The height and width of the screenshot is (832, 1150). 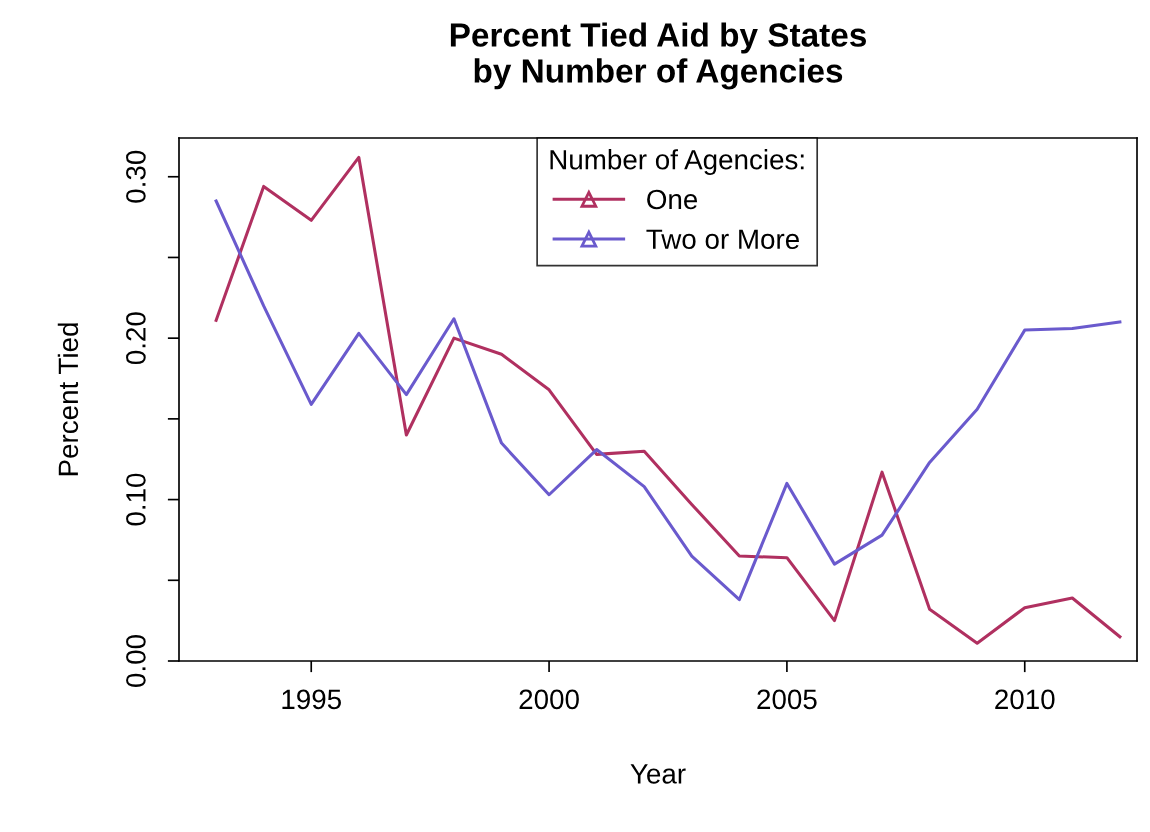 I want to click on x-tick-label: 2005, so click(x=787, y=699).